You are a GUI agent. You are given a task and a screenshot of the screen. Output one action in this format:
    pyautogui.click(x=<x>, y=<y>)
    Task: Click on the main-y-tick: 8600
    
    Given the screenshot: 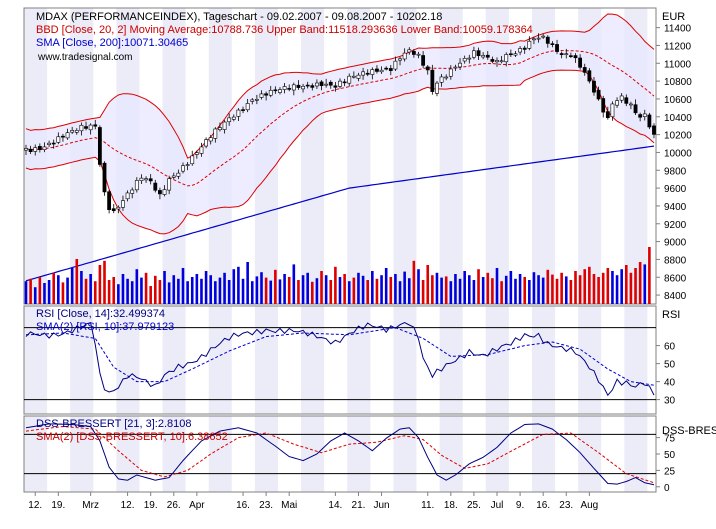 What is the action you would take?
    pyautogui.click(x=675, y=278)
    